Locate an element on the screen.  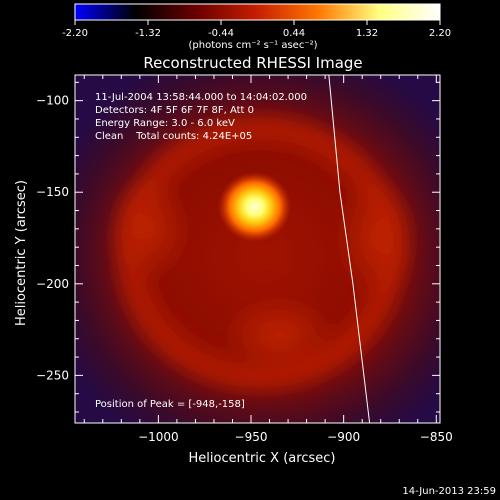
y-tick-label: −150 is located at coordinates (52, 192).